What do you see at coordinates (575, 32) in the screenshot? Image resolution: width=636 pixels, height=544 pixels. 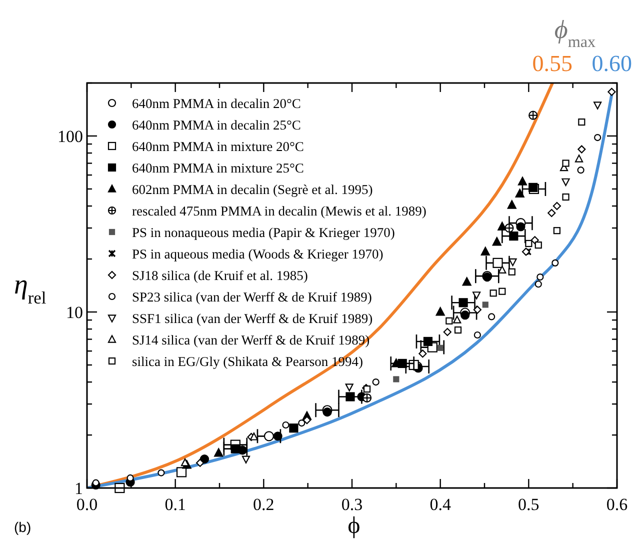 I see `legend-title: ϕ$_{max}$` at bounding box center [575, 32].